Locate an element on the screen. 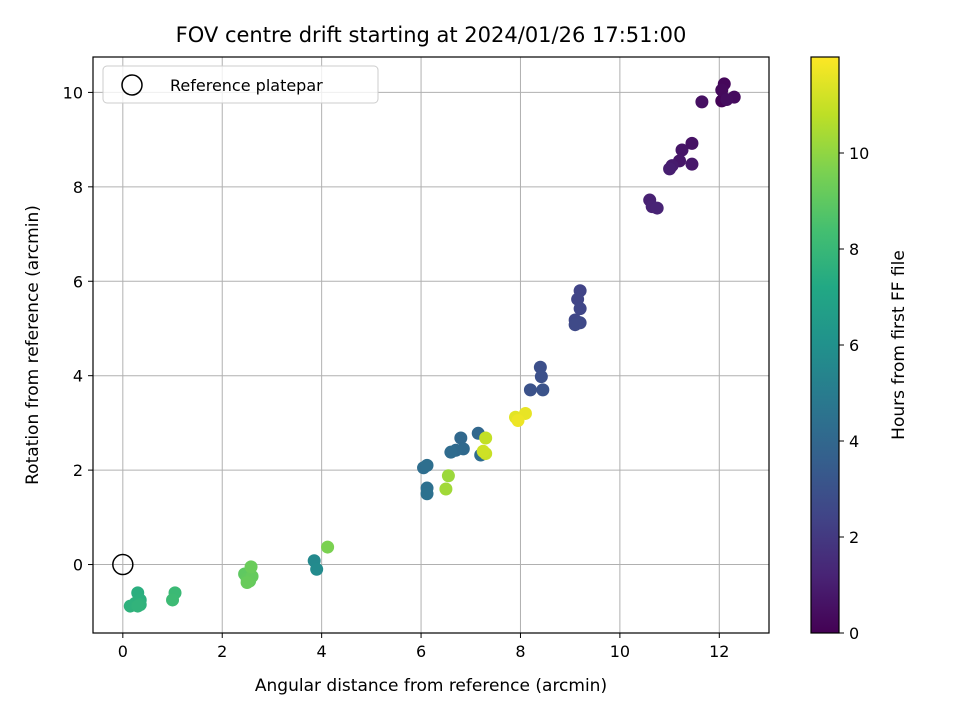  reference-point-marker is located at coordinates (123, 564).